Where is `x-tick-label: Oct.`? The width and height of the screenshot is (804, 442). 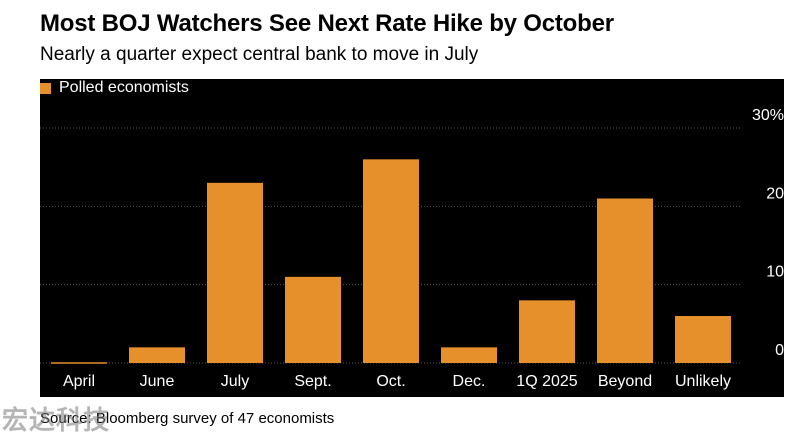
x-tick-label: Oct. is located at coordinates (390, 381).